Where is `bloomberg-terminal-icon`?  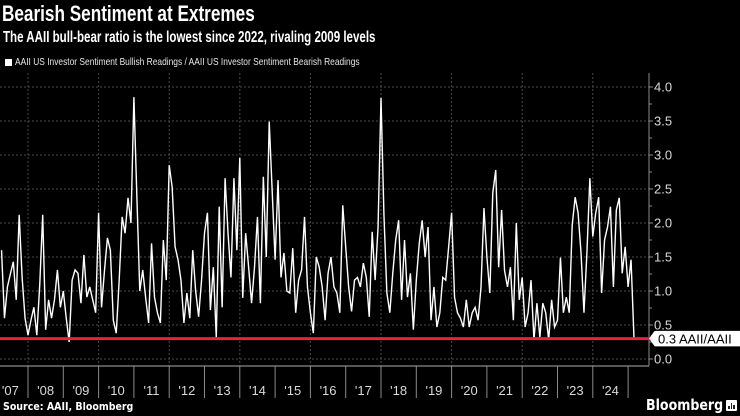
bloomberg-terminal-icon is located at coordinates (731, 405).